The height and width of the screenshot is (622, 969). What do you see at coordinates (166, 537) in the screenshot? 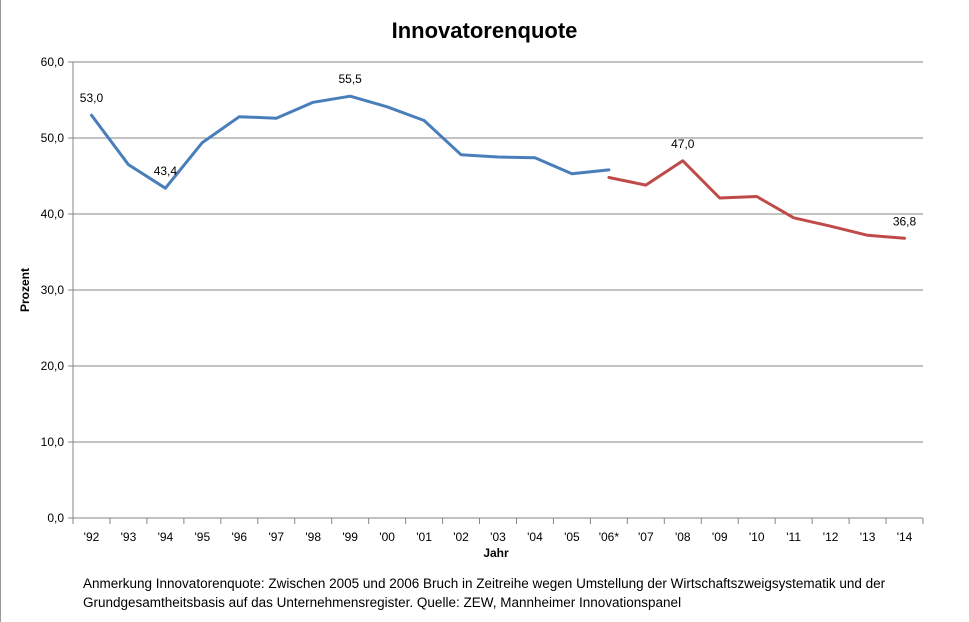
I see `x-tick-label: '94` at bounding box center [166, 537].